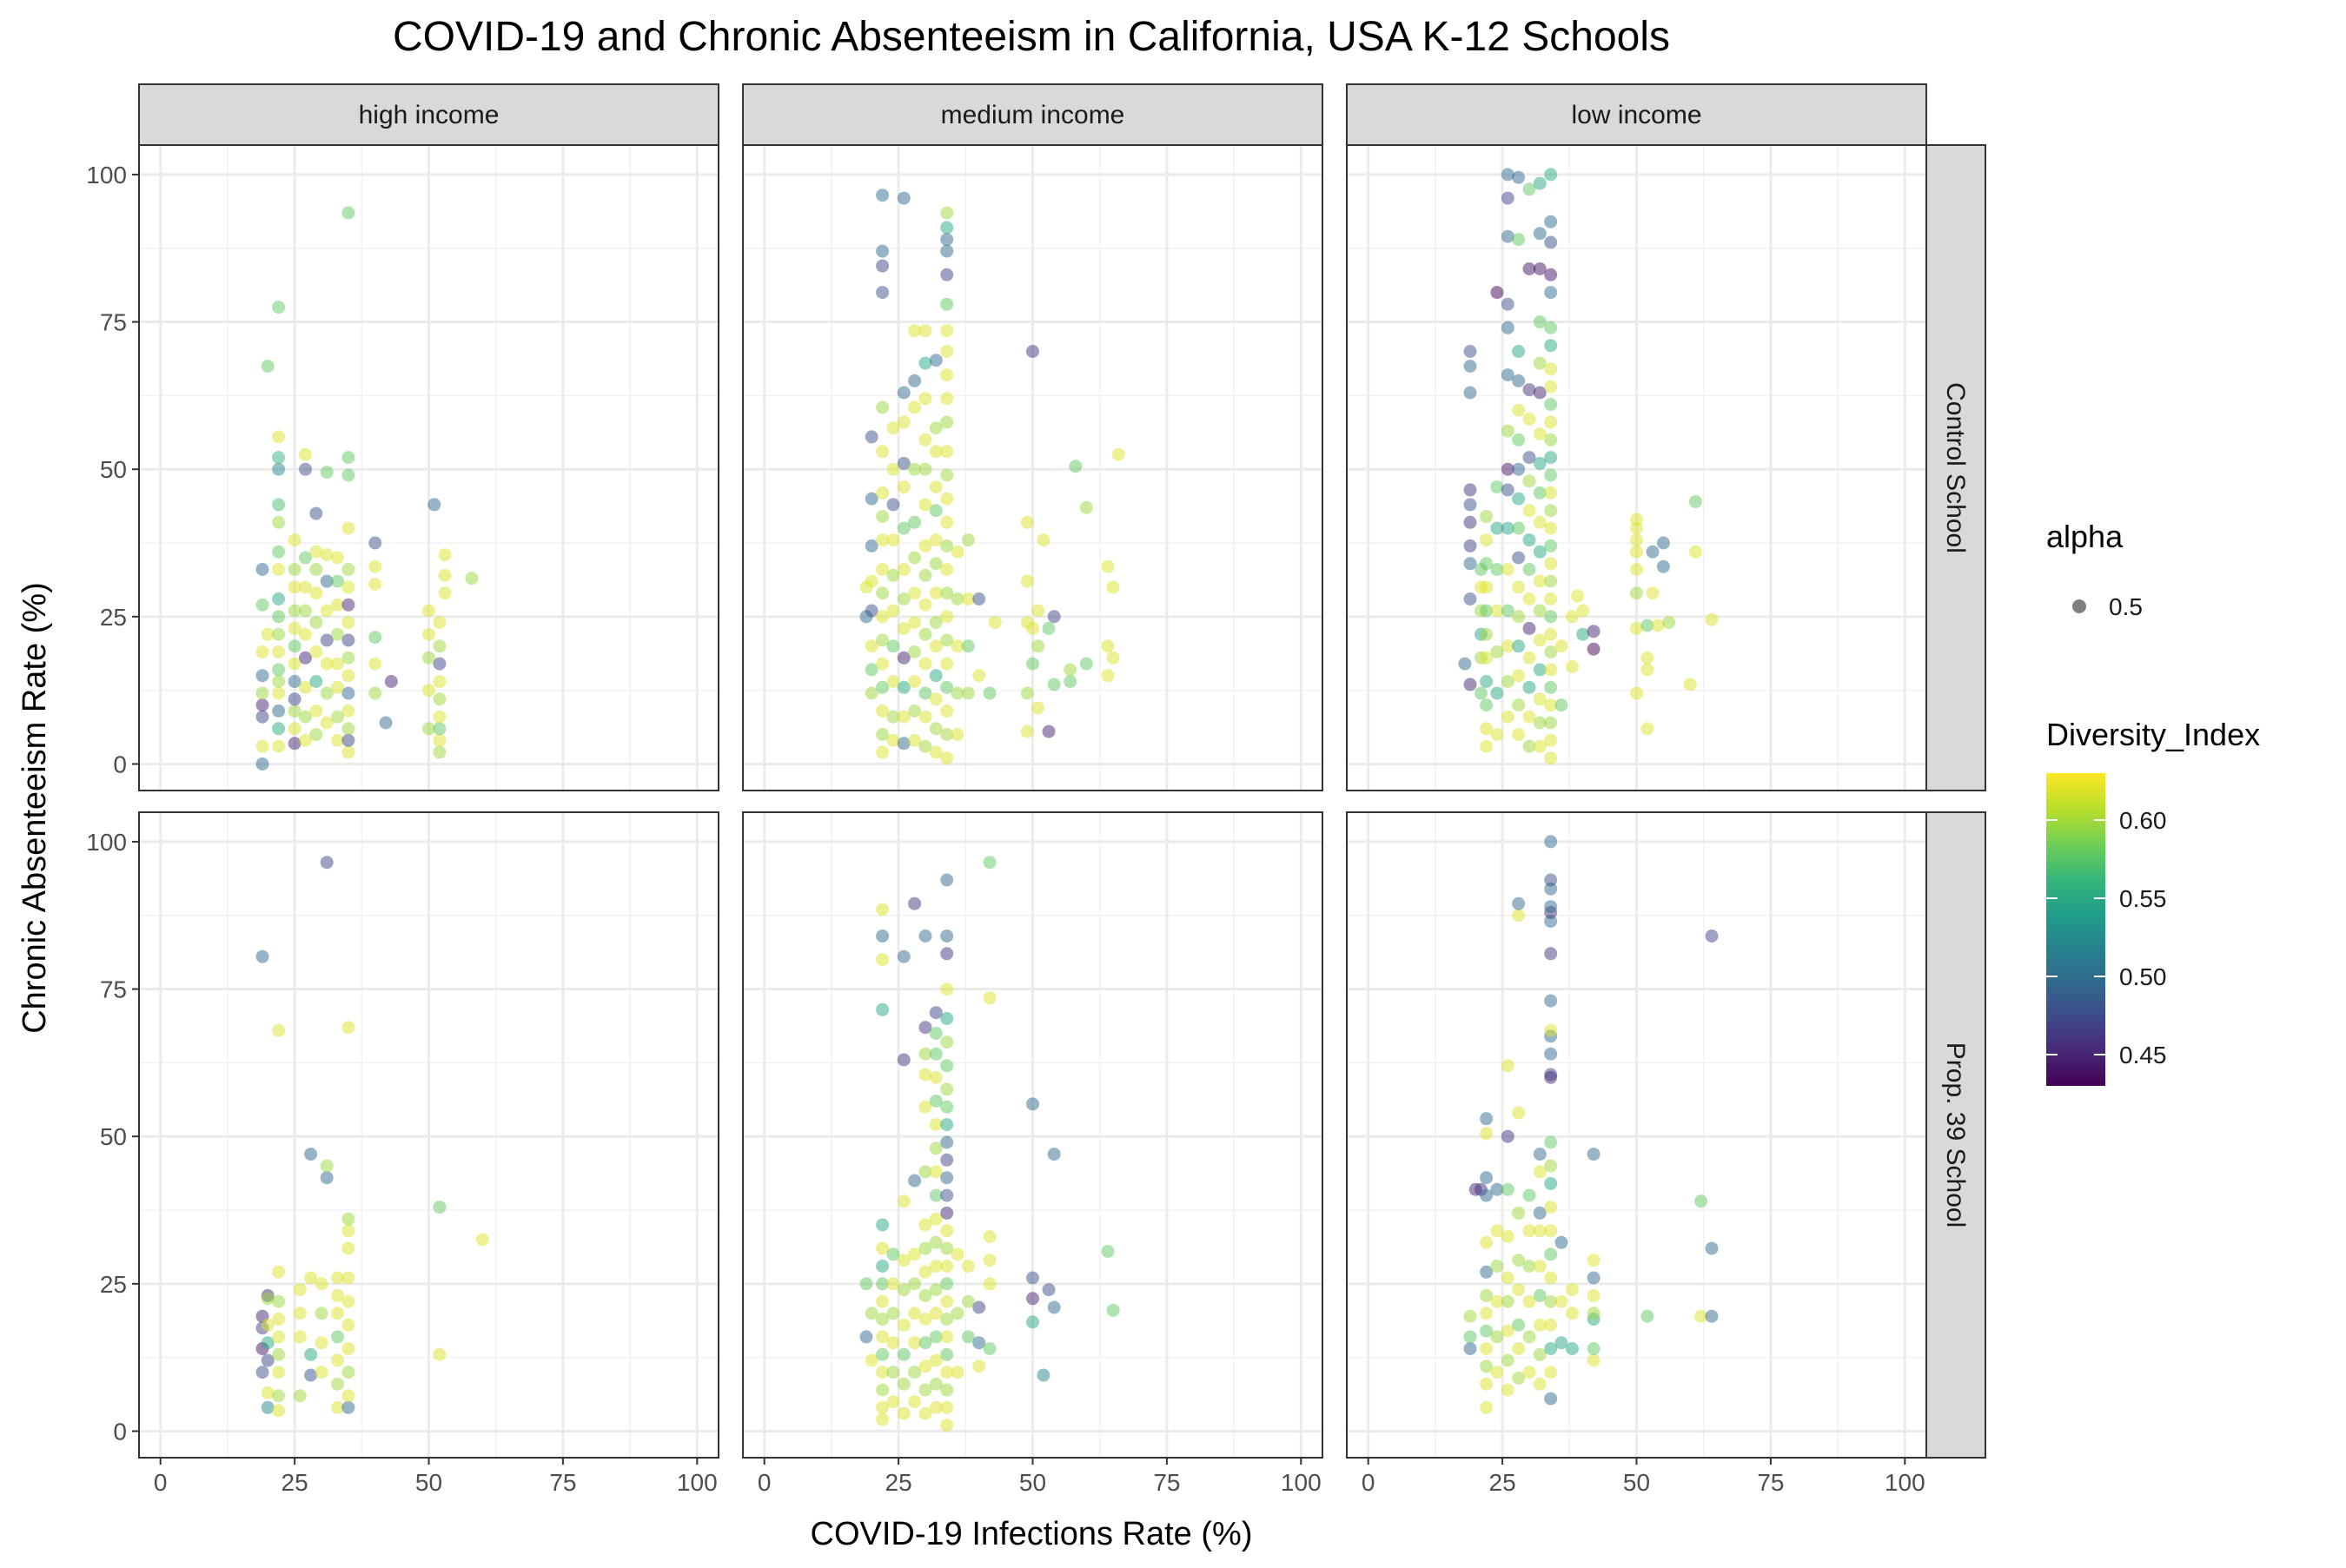  What do you see at coordinates (295, 1482) in the screenshot?
I see `x-tick-label: 25` at bounding box center [295, 1482].